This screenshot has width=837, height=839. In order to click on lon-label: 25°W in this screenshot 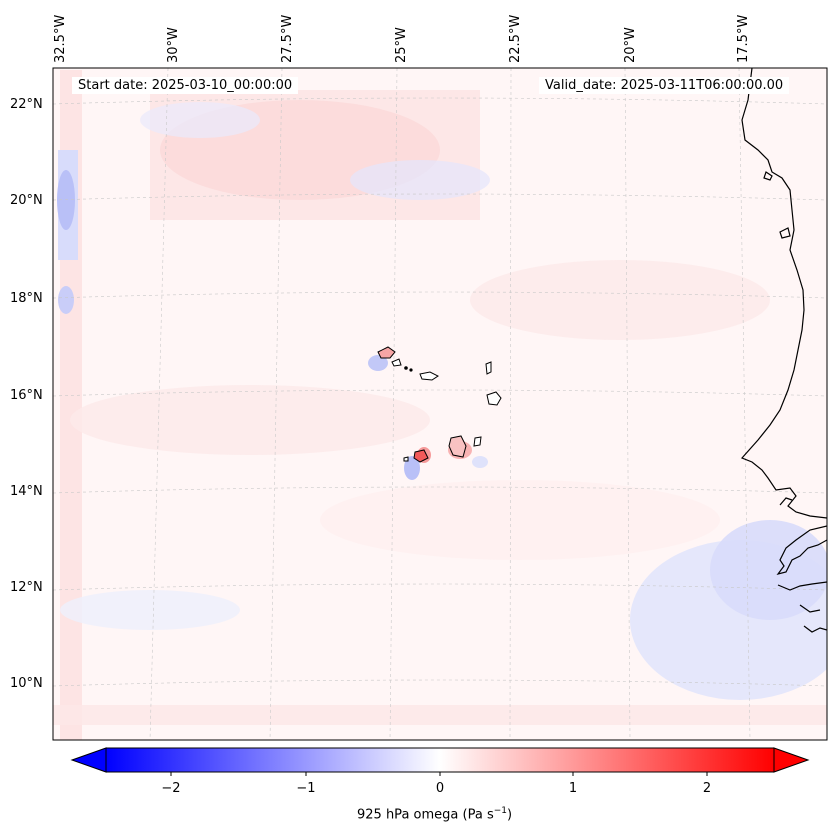, I will do `click(401, 45)`.